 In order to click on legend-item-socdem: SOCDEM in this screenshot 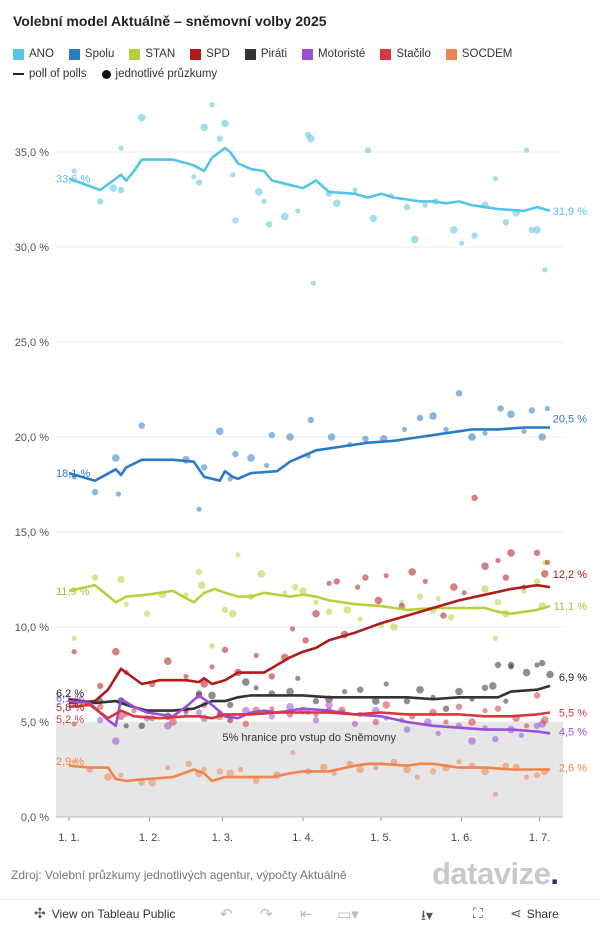, I will do `click(479, 54)`.